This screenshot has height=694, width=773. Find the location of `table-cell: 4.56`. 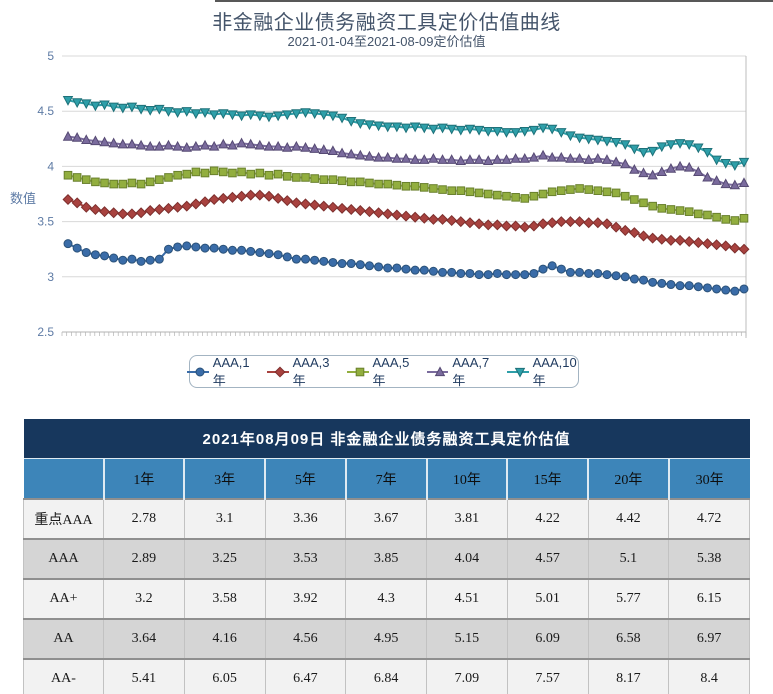

table-cell: 4.56 is located at coordinates (305, 639).